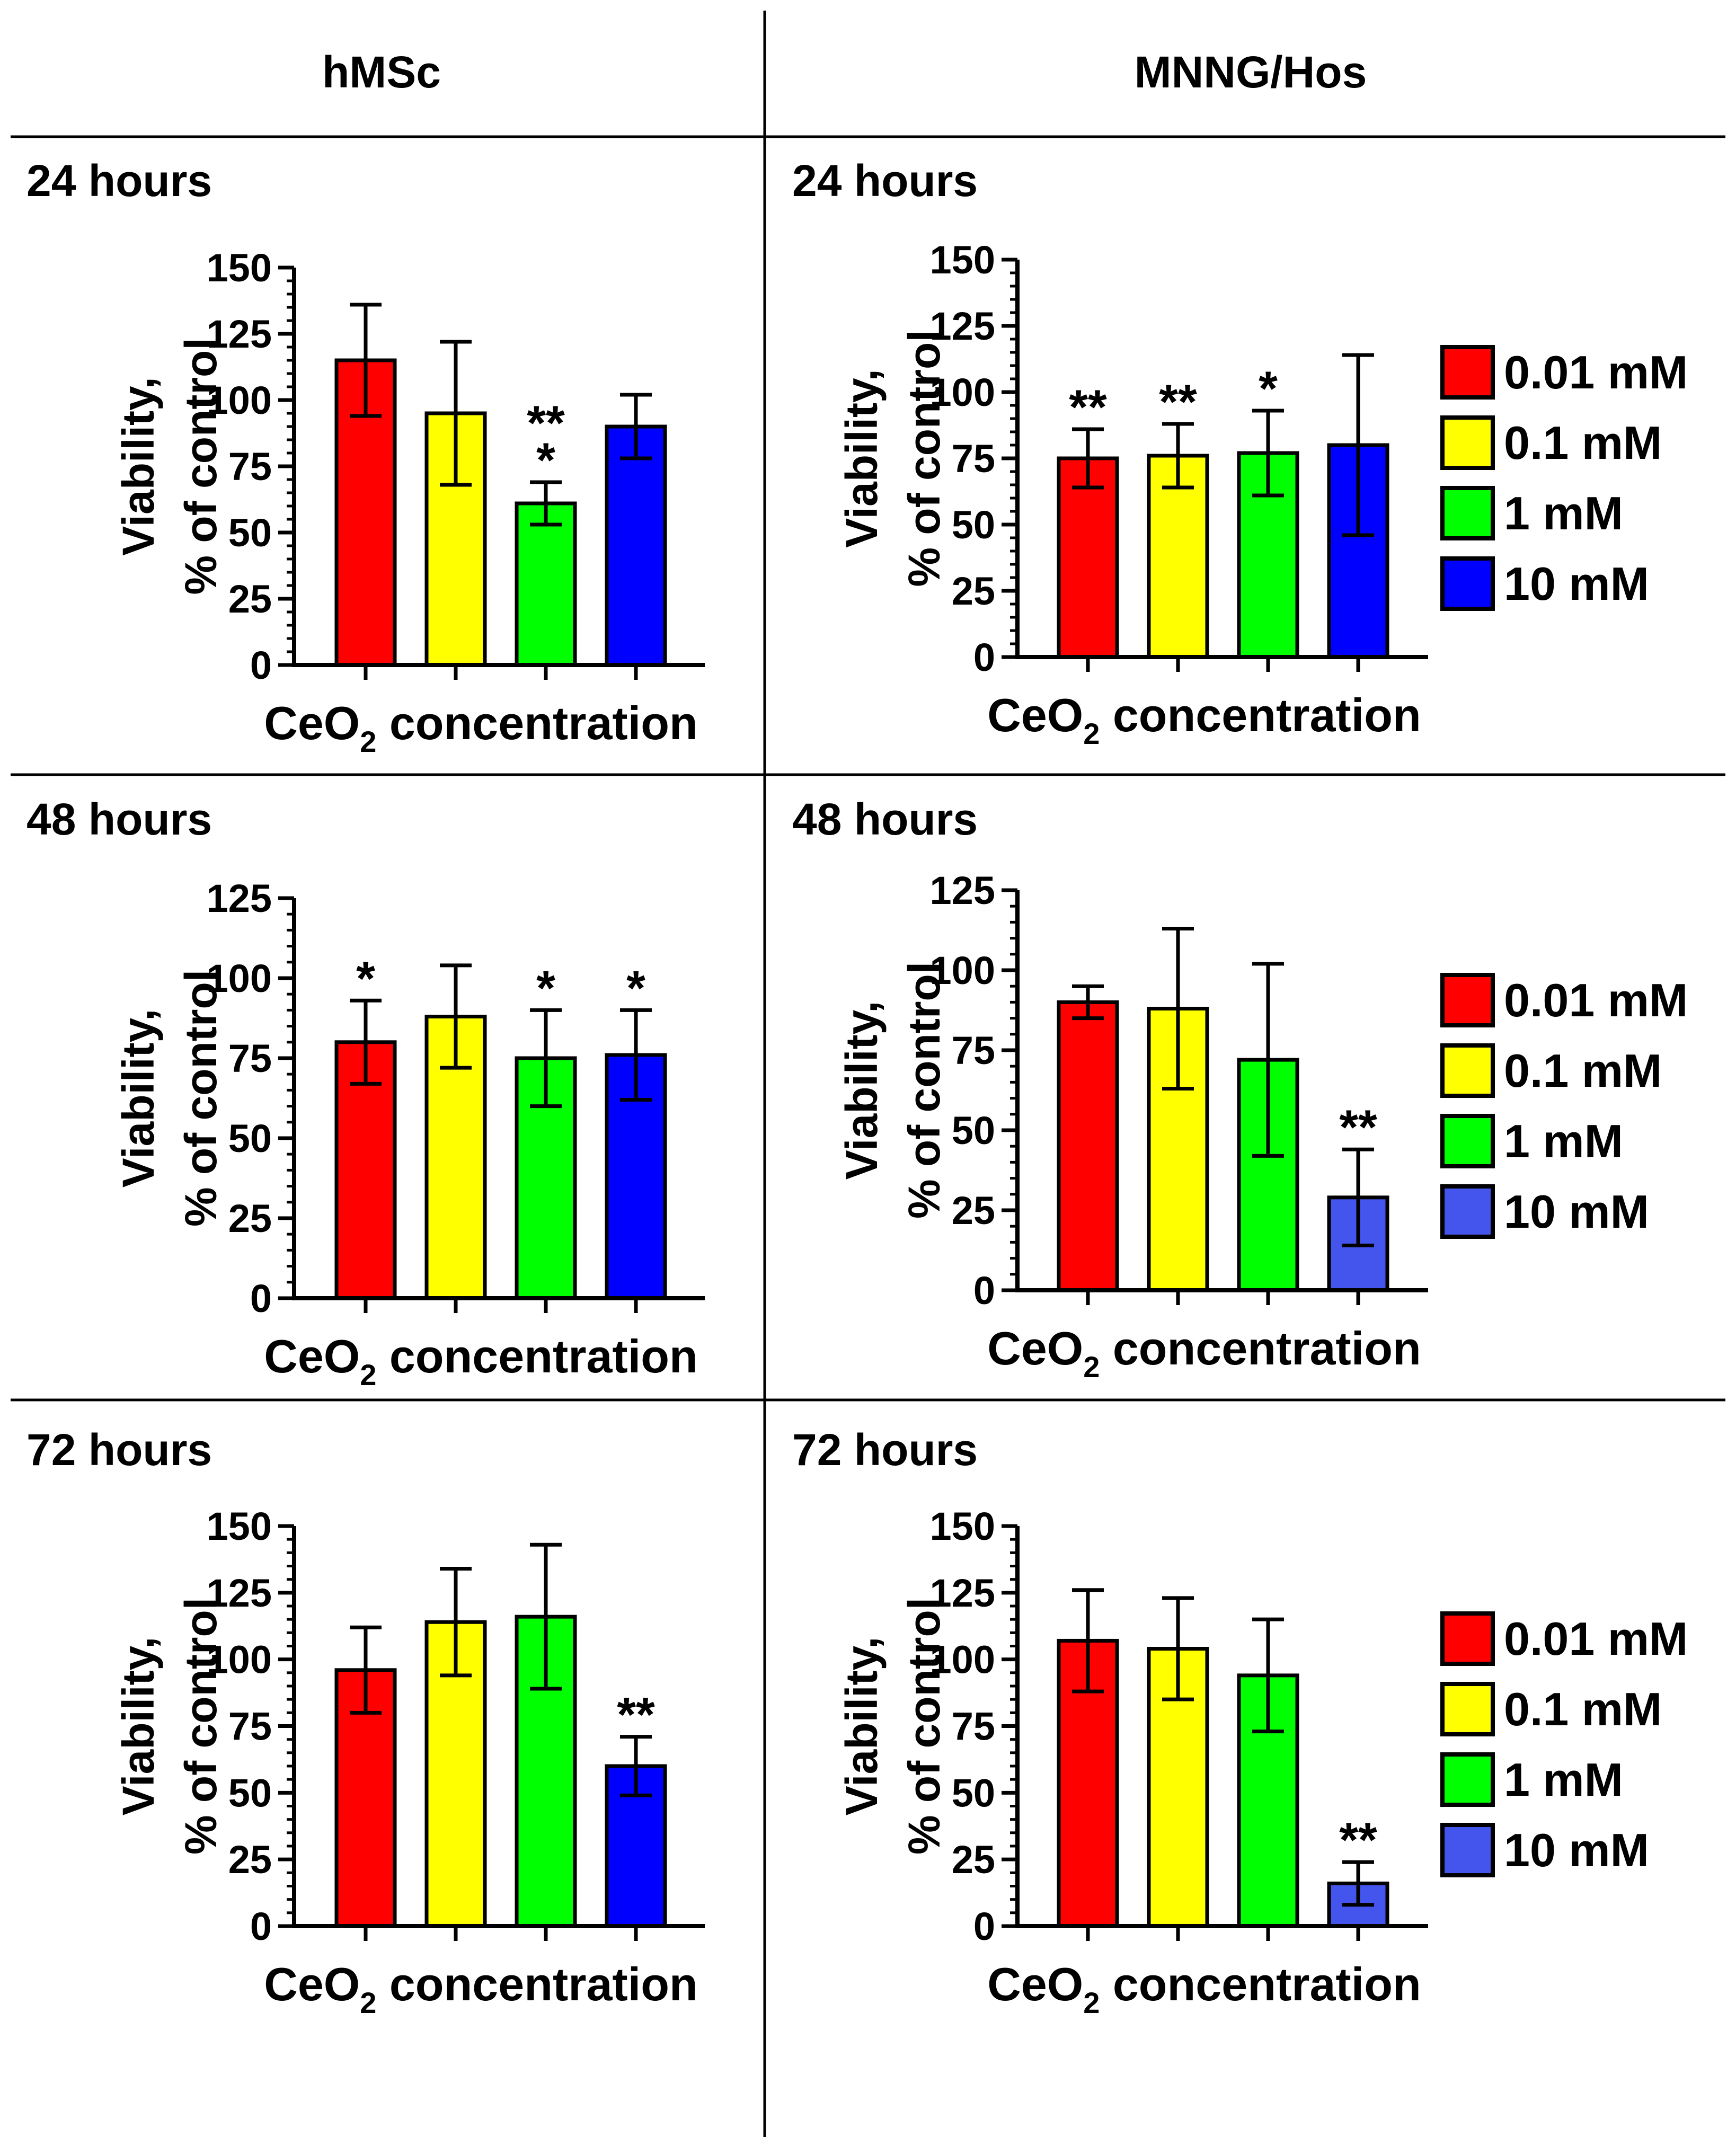 The image size is (1736, 2137). Describe the element at coordinates (382, 72) in the screenshot. I see `column-header-hmsc: hMSc` at that location.